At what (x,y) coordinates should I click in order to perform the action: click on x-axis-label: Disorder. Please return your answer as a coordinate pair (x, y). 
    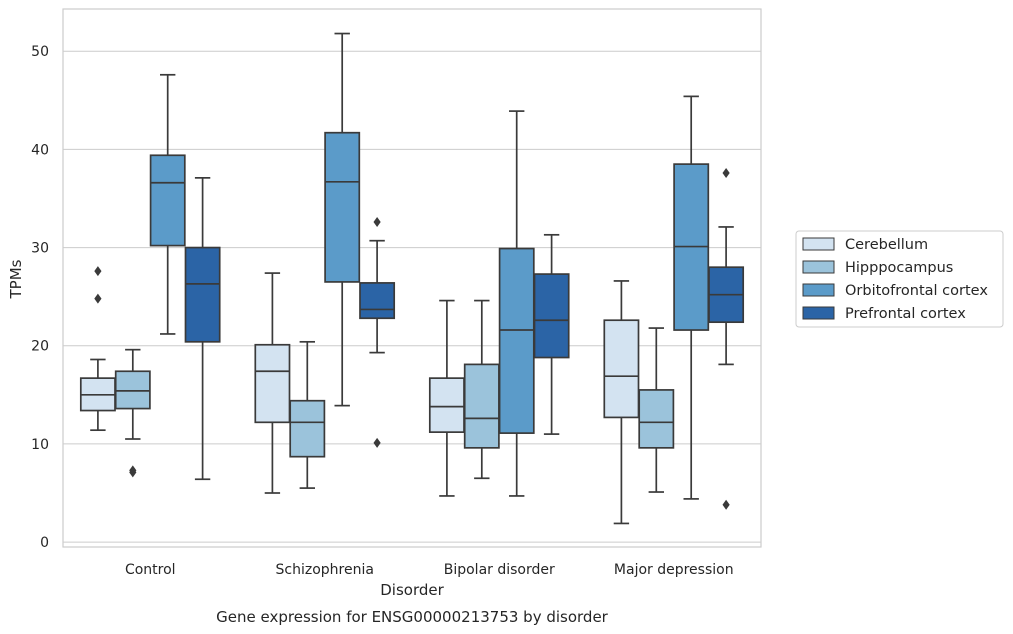
    Looking at the image, I should click on (412, 590).